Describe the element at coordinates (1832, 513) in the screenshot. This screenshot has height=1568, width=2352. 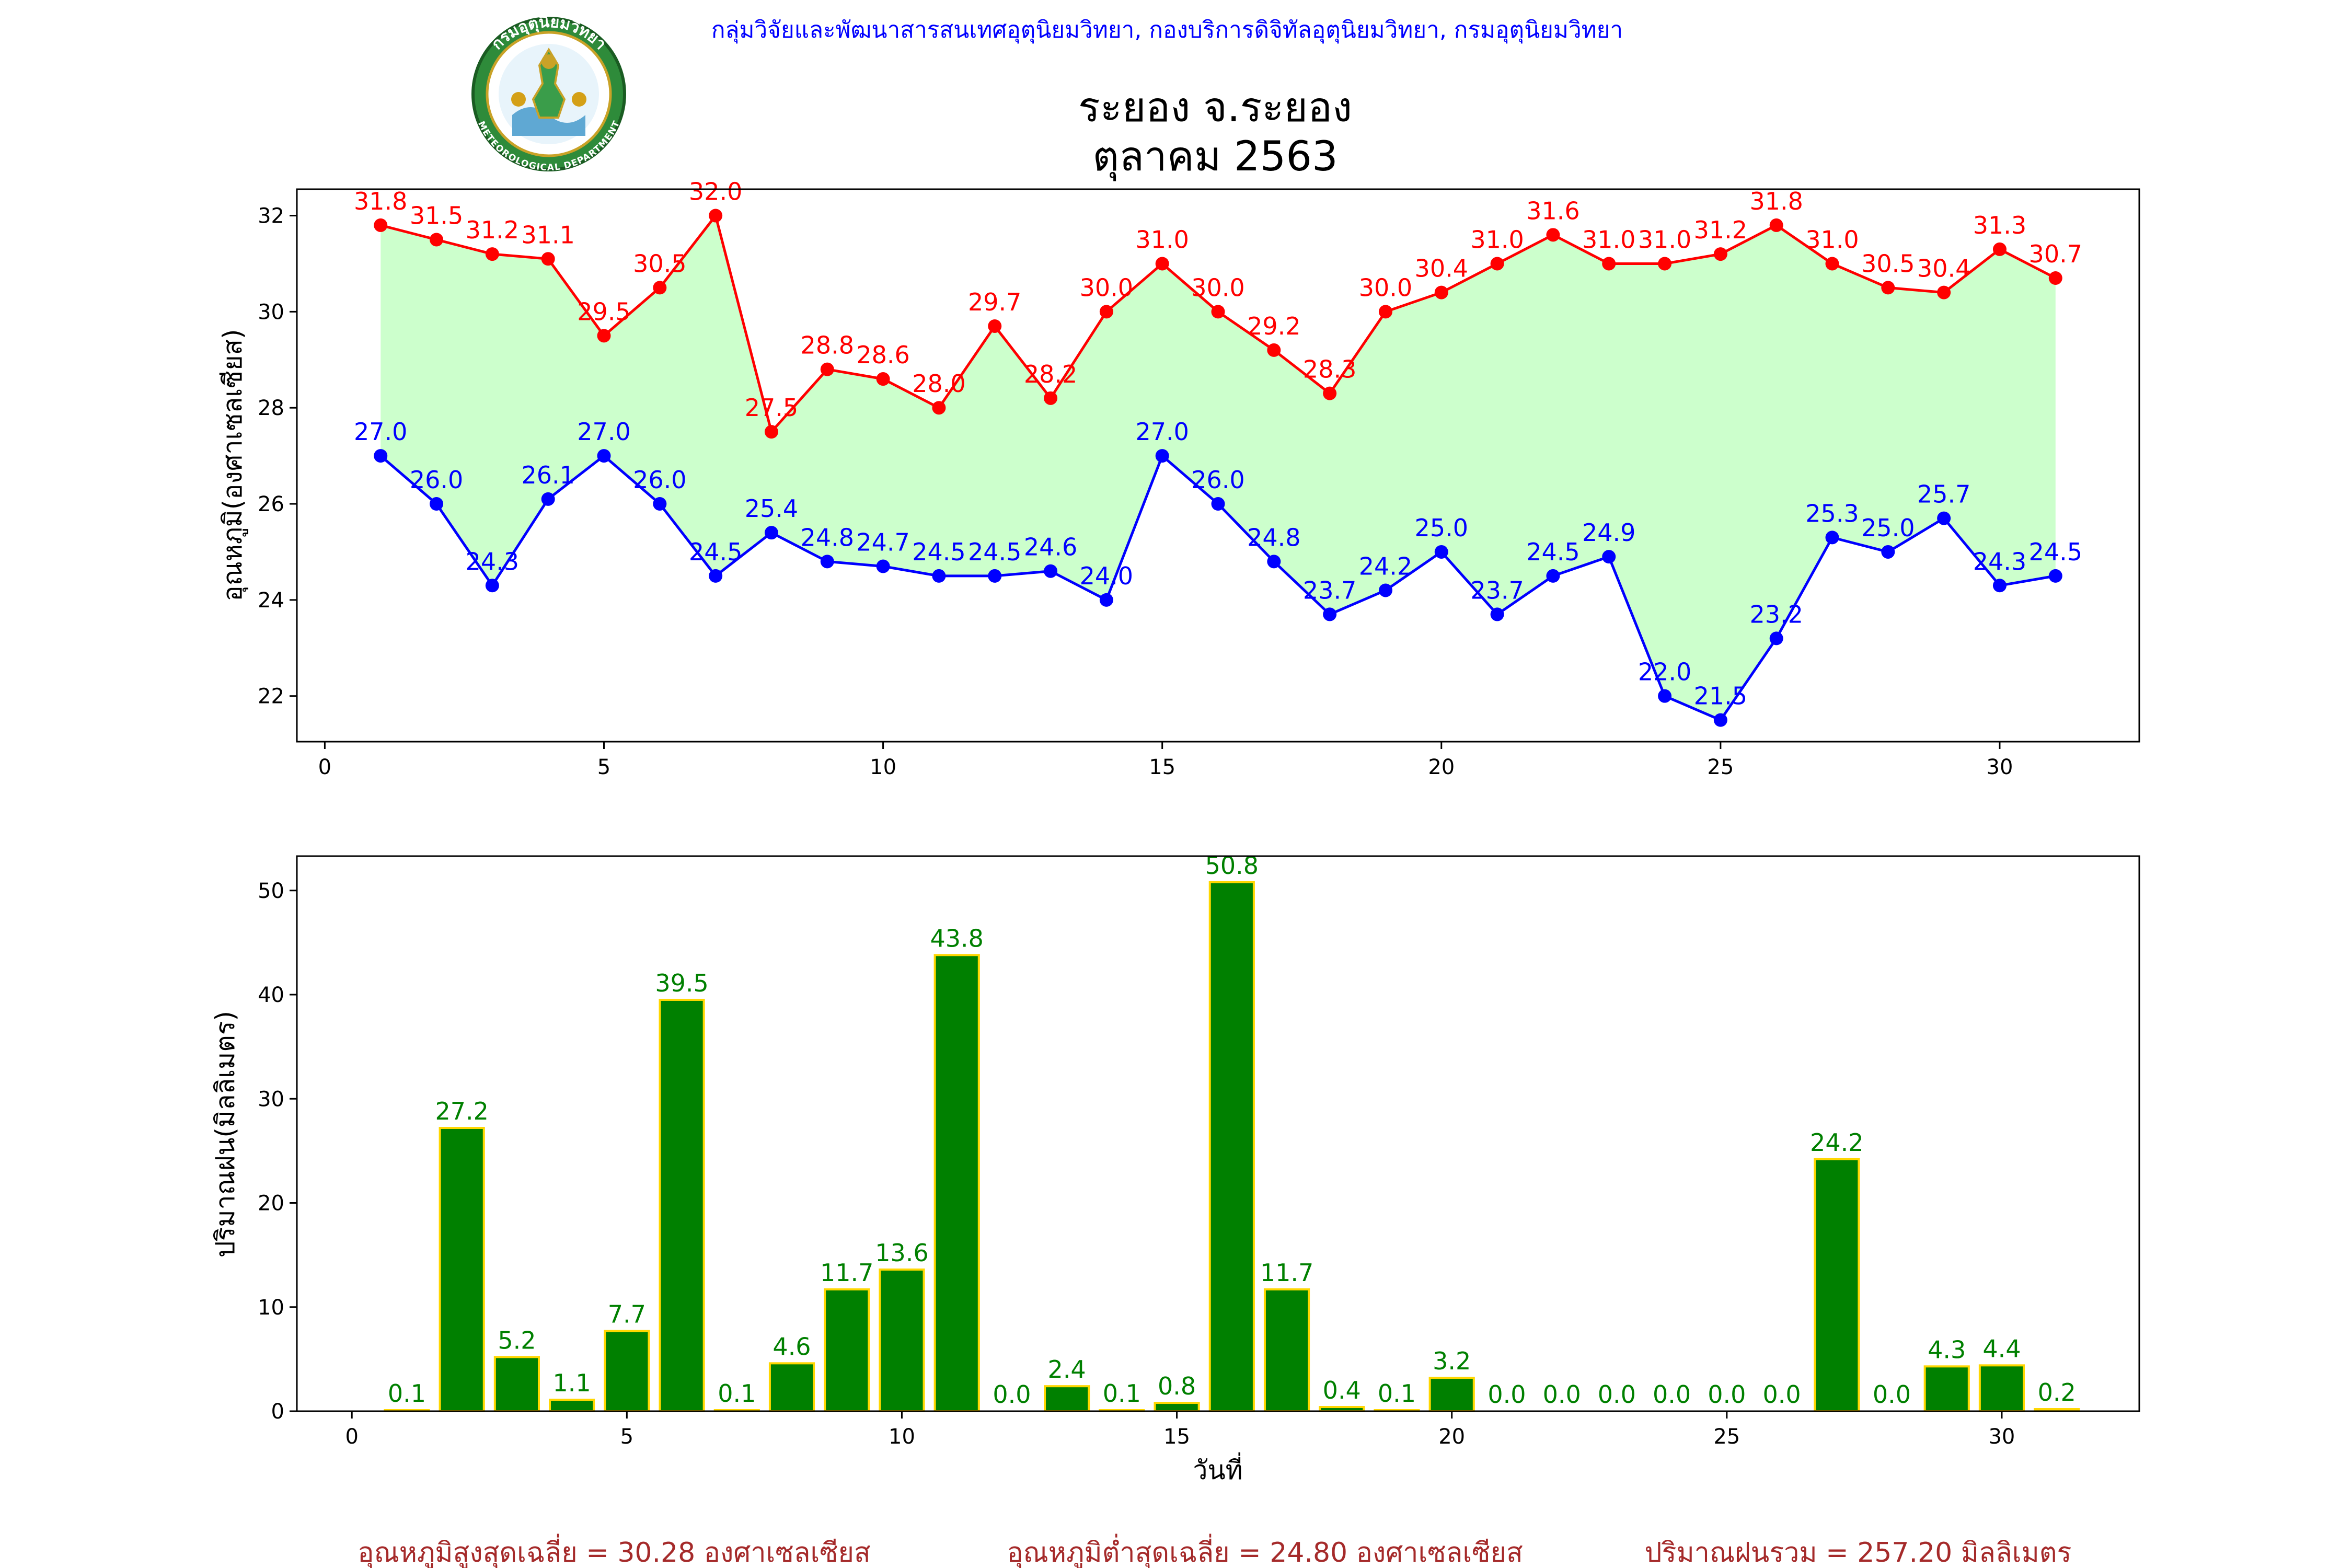
I see `label-min-day-27: 25.3` at that location.